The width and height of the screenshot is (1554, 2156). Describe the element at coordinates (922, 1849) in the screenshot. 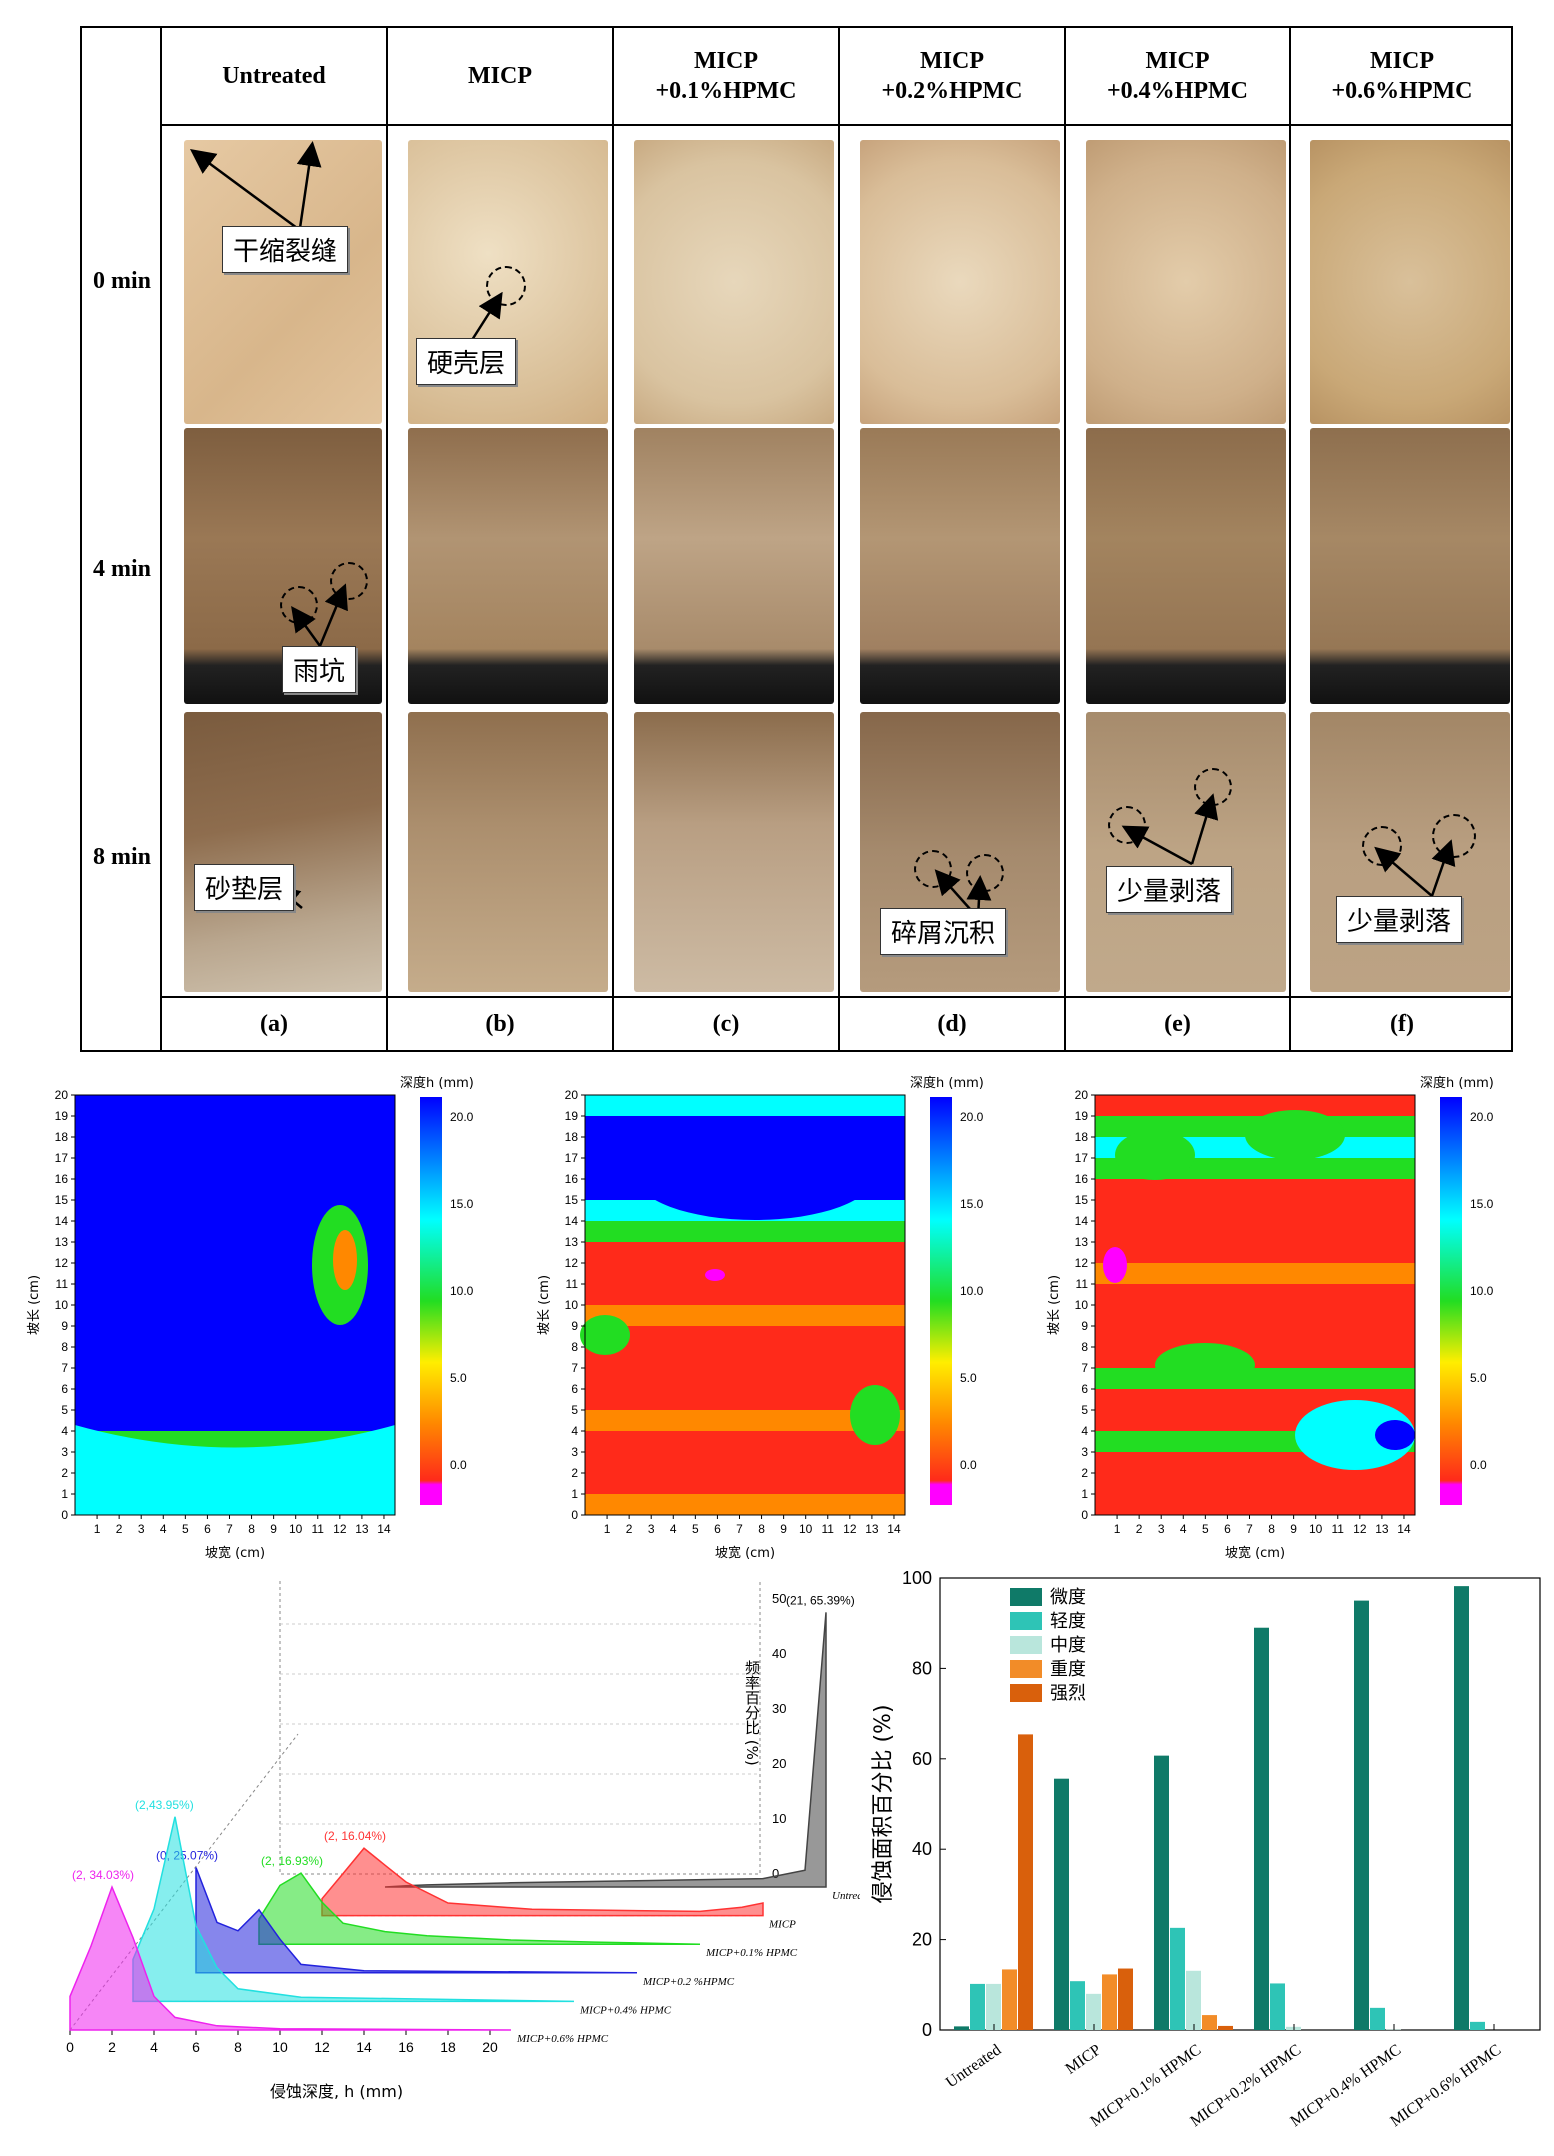

I see `y-tick-label: 40` at that location.